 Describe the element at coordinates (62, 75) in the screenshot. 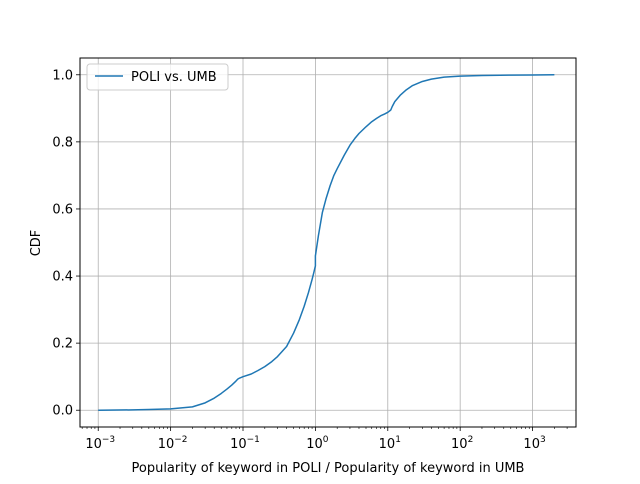

I see `y-tick-label: 1.0` at that location.